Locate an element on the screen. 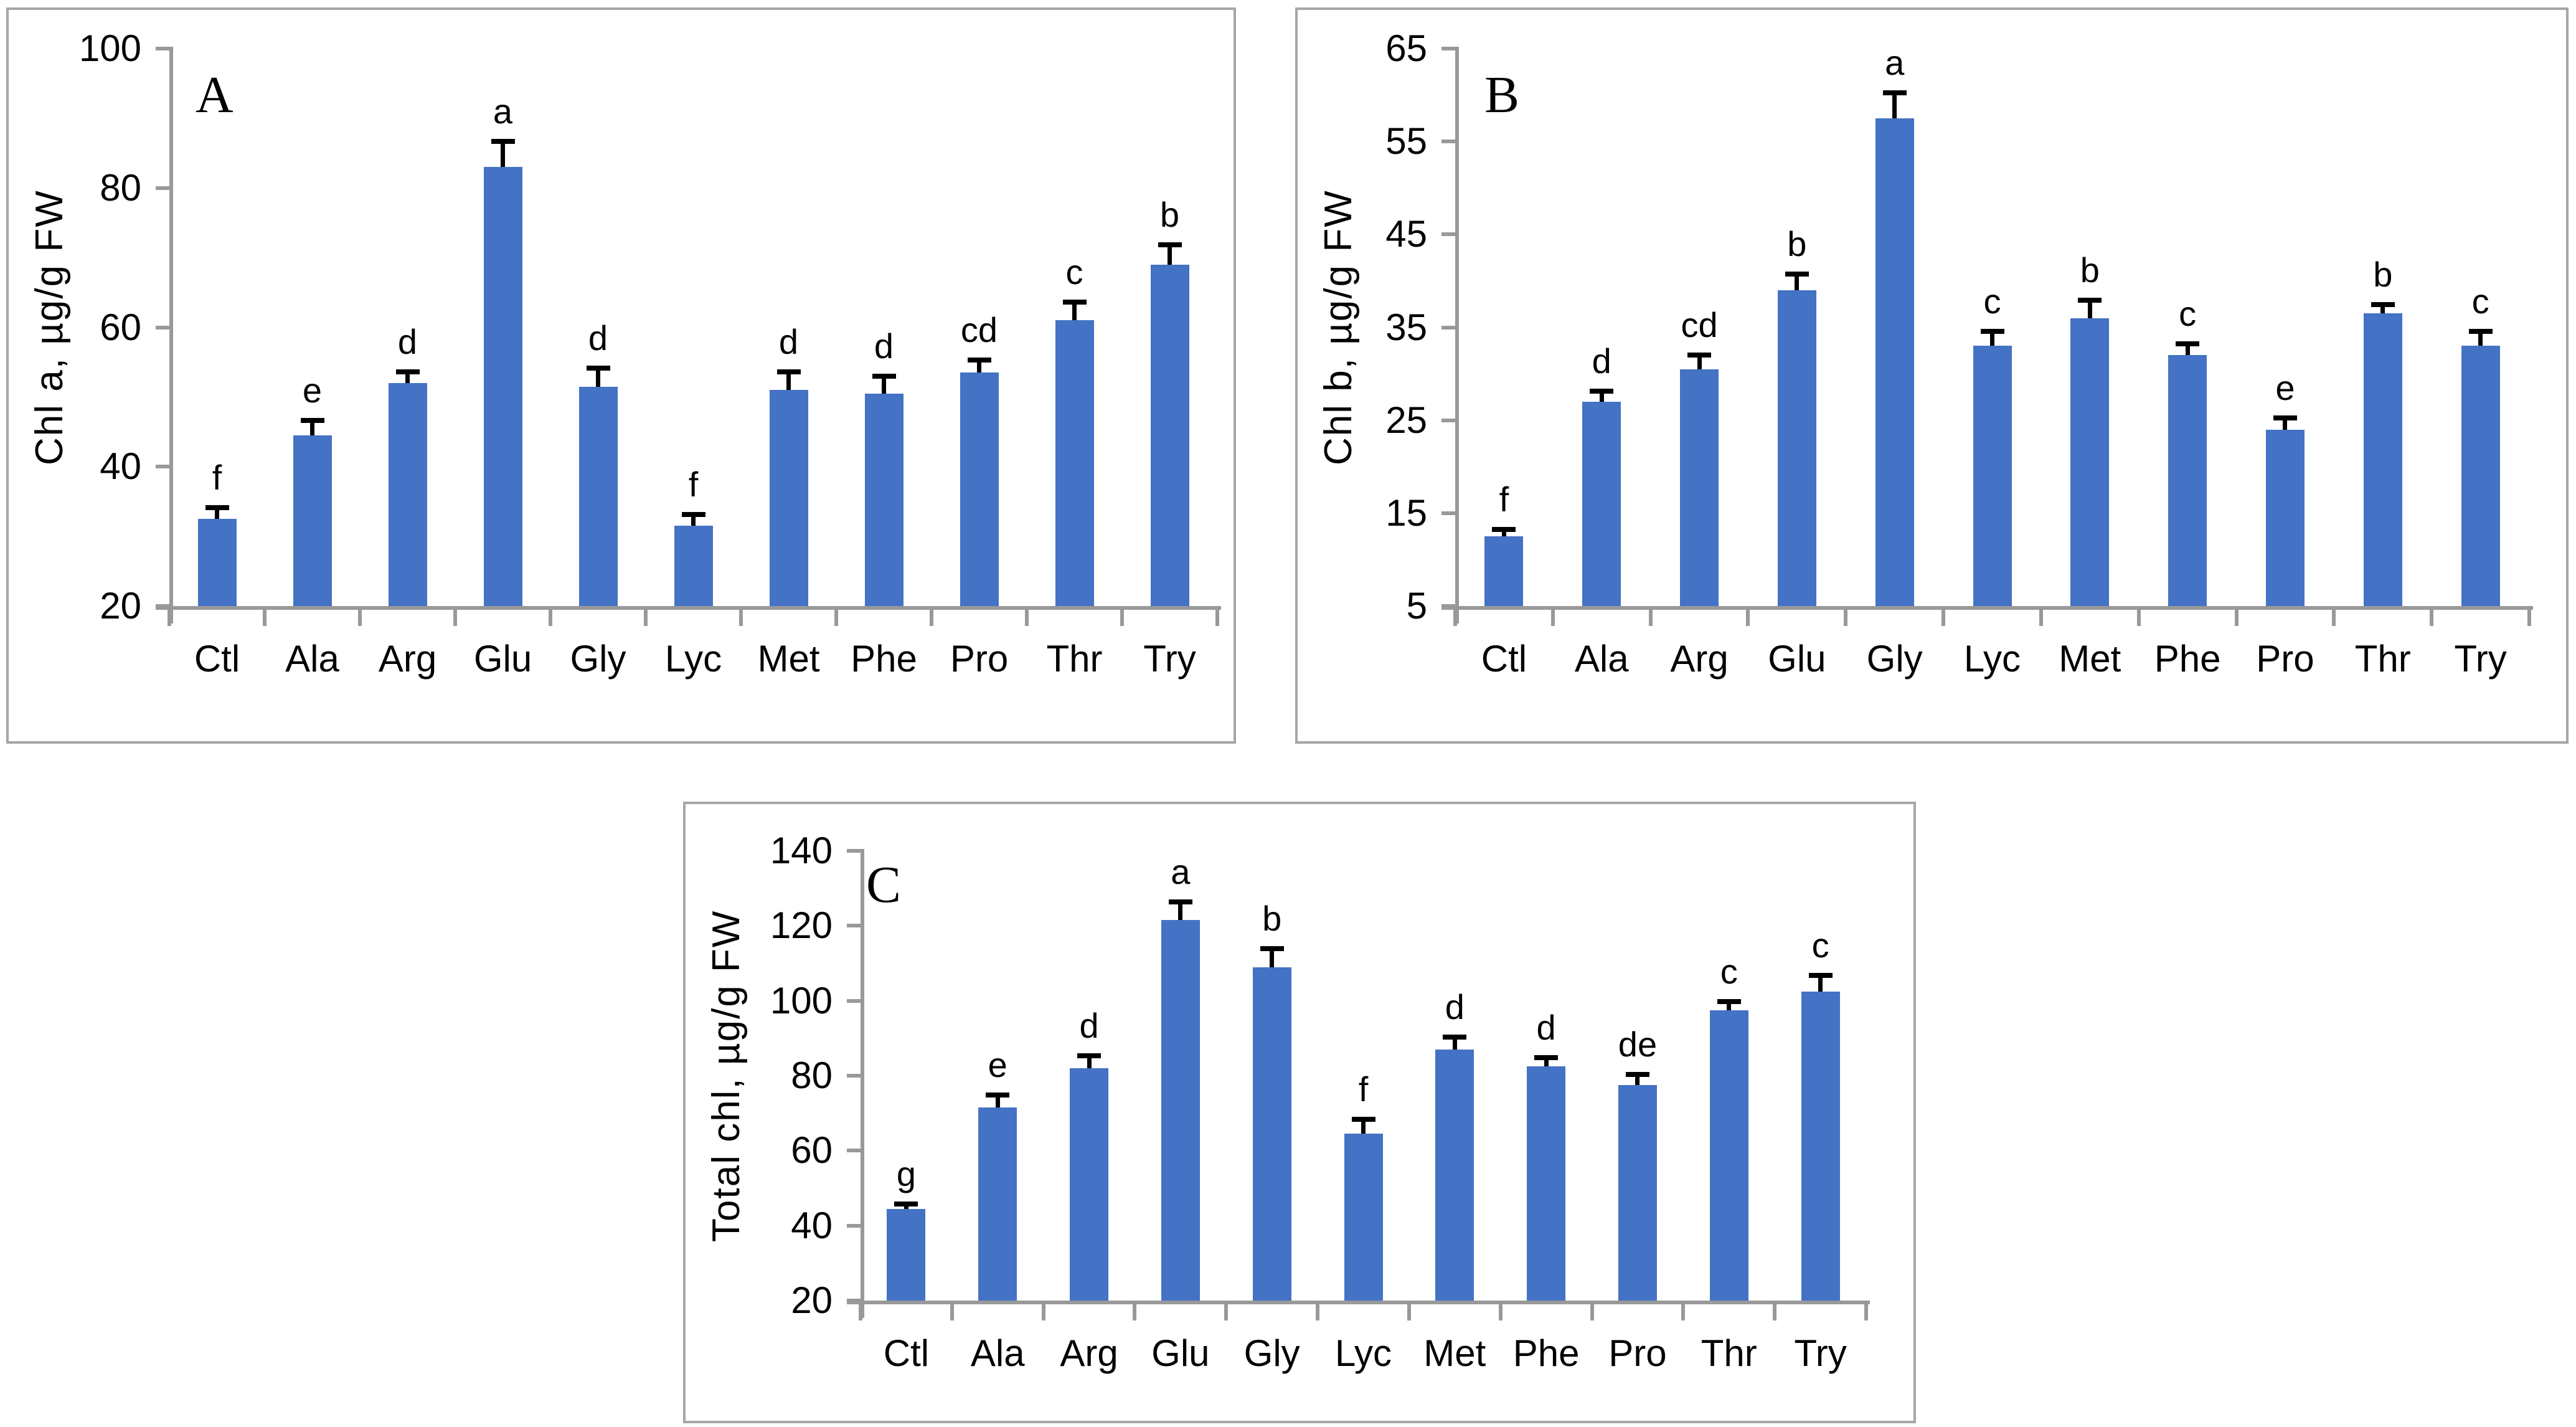 The width and height of the screenshot is (2576, 1427). y-tick-label: 40 is located at coordinates (812, 1225).